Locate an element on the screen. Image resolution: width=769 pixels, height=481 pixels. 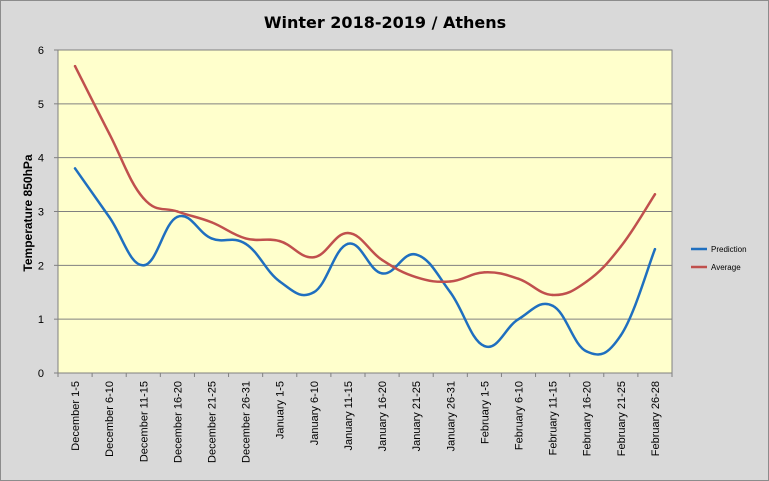
chart-title: Winter 2018-2019 / Athens is located at coordinates (385, 22).